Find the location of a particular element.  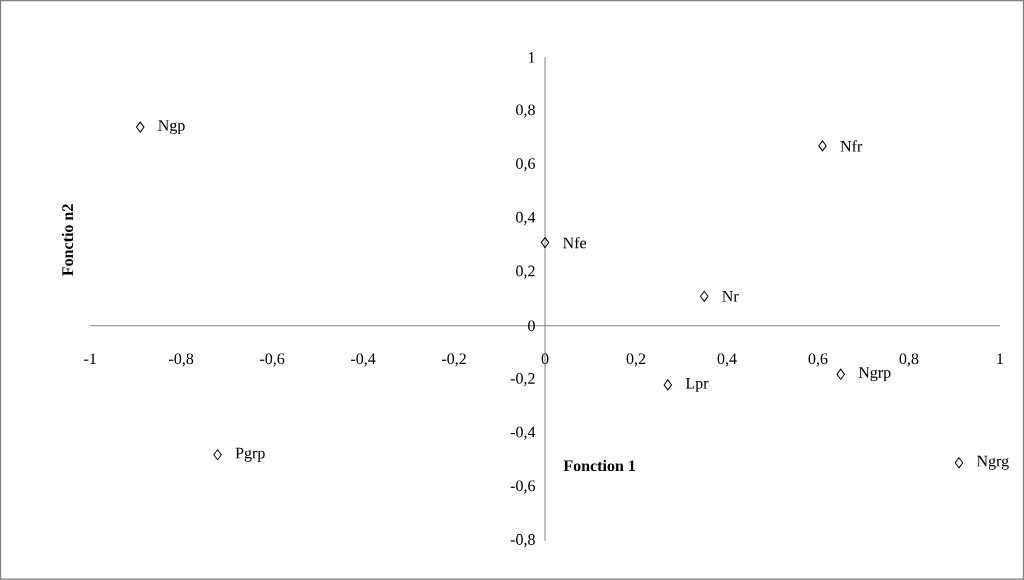

annotation: Ngrg is located at coordinates (992, 462).